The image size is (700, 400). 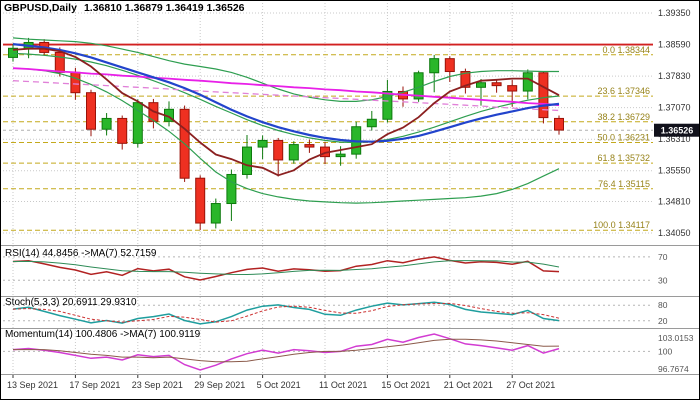 What do you see at coordinates (530, 385) in the screenshot?
I see `svg-text: 27 Oct 2021` at bounding box center [530, 385].